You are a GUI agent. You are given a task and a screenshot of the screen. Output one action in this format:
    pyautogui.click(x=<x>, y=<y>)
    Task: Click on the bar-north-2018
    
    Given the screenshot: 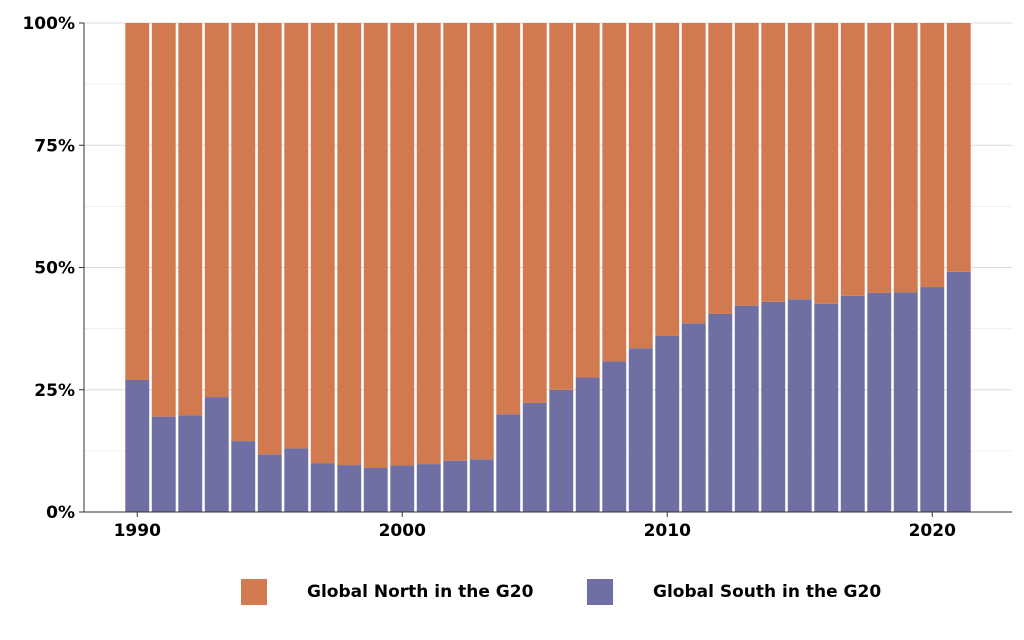 What is the action you would take?
    pyautogui.click(x=879, y=158)
    